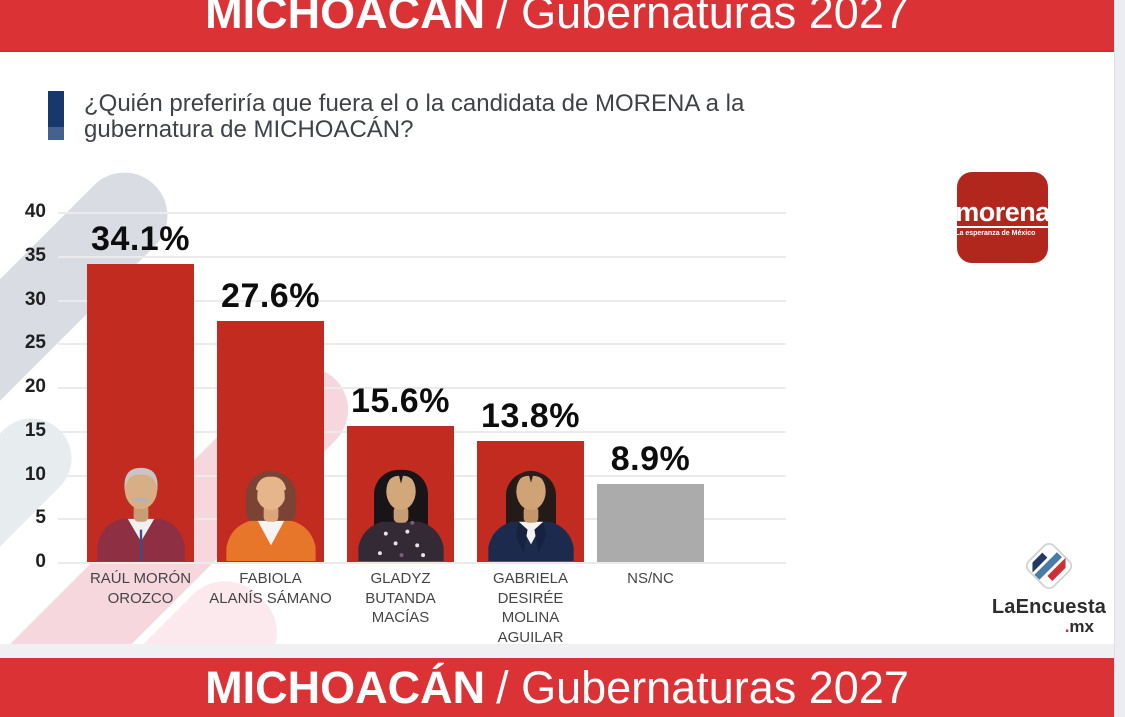 This screenshot has width=1125, height=717. What do you see at coordinates (702, 19) in the screenshot?
I see `top-banner-subtitle: / Gubernaturas 2027` at bounding box center [702, 19].